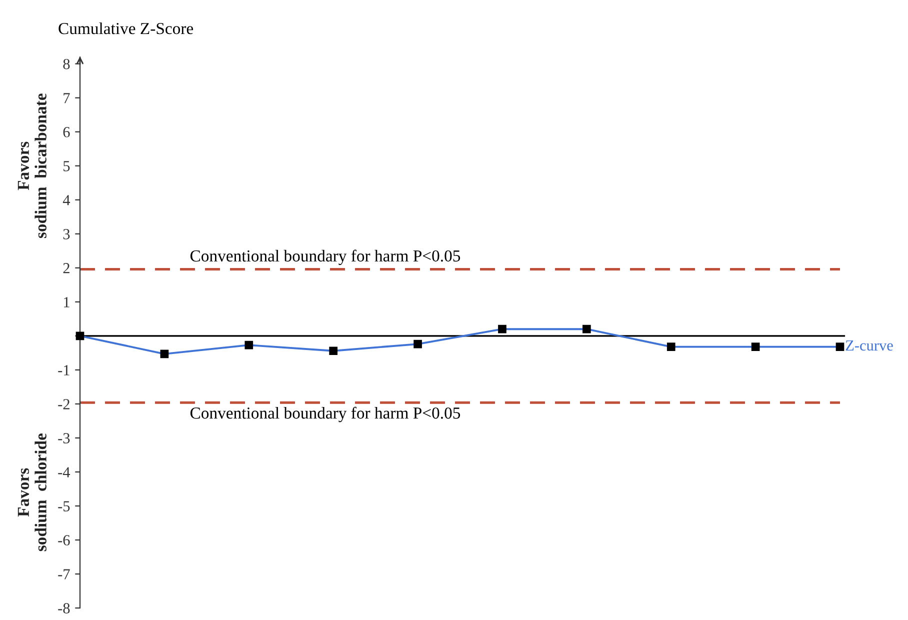 Image resolution: width=908 pixels, height=620 pixels. I want to click on y-tick-label: 1, so click(67, 302).